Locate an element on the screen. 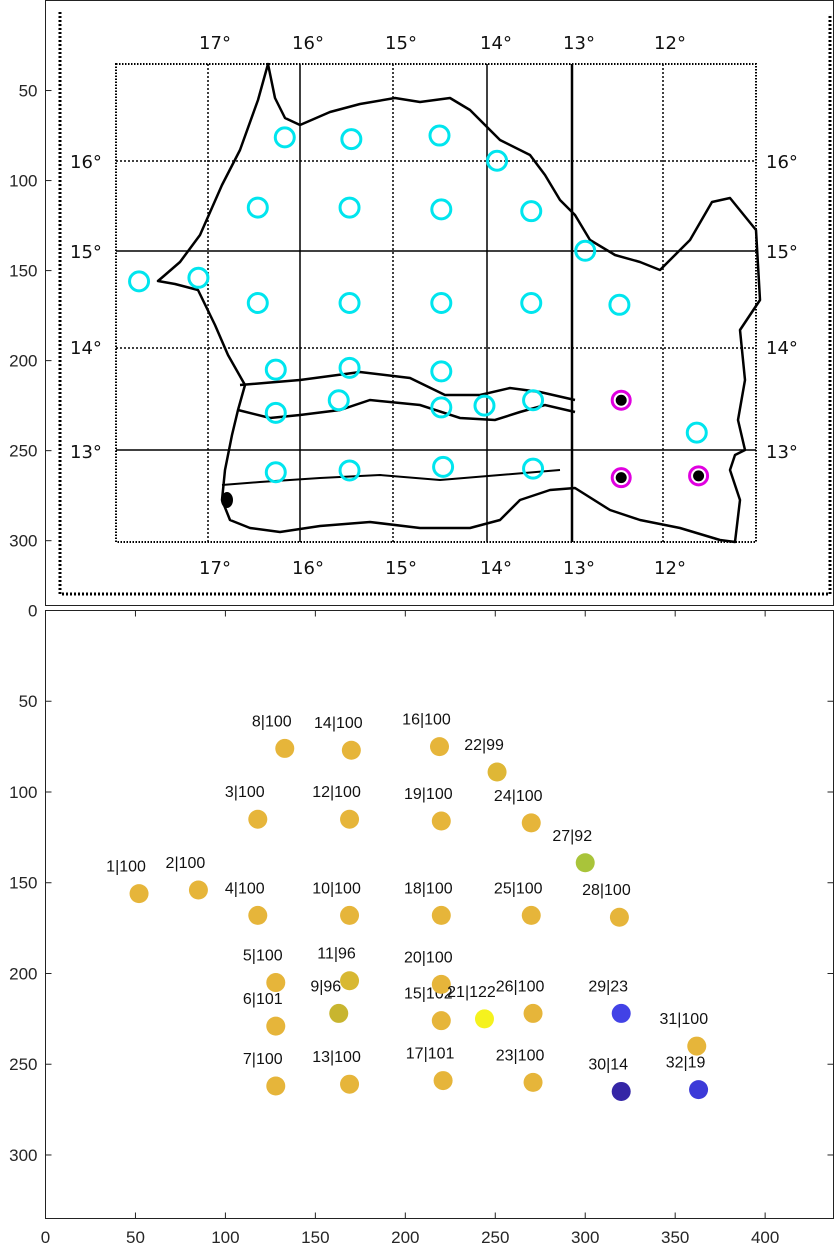 The width and height of the screenshot is (836, 1250). scatter-point-label: 11|96 is located at coordinates (336, 954).